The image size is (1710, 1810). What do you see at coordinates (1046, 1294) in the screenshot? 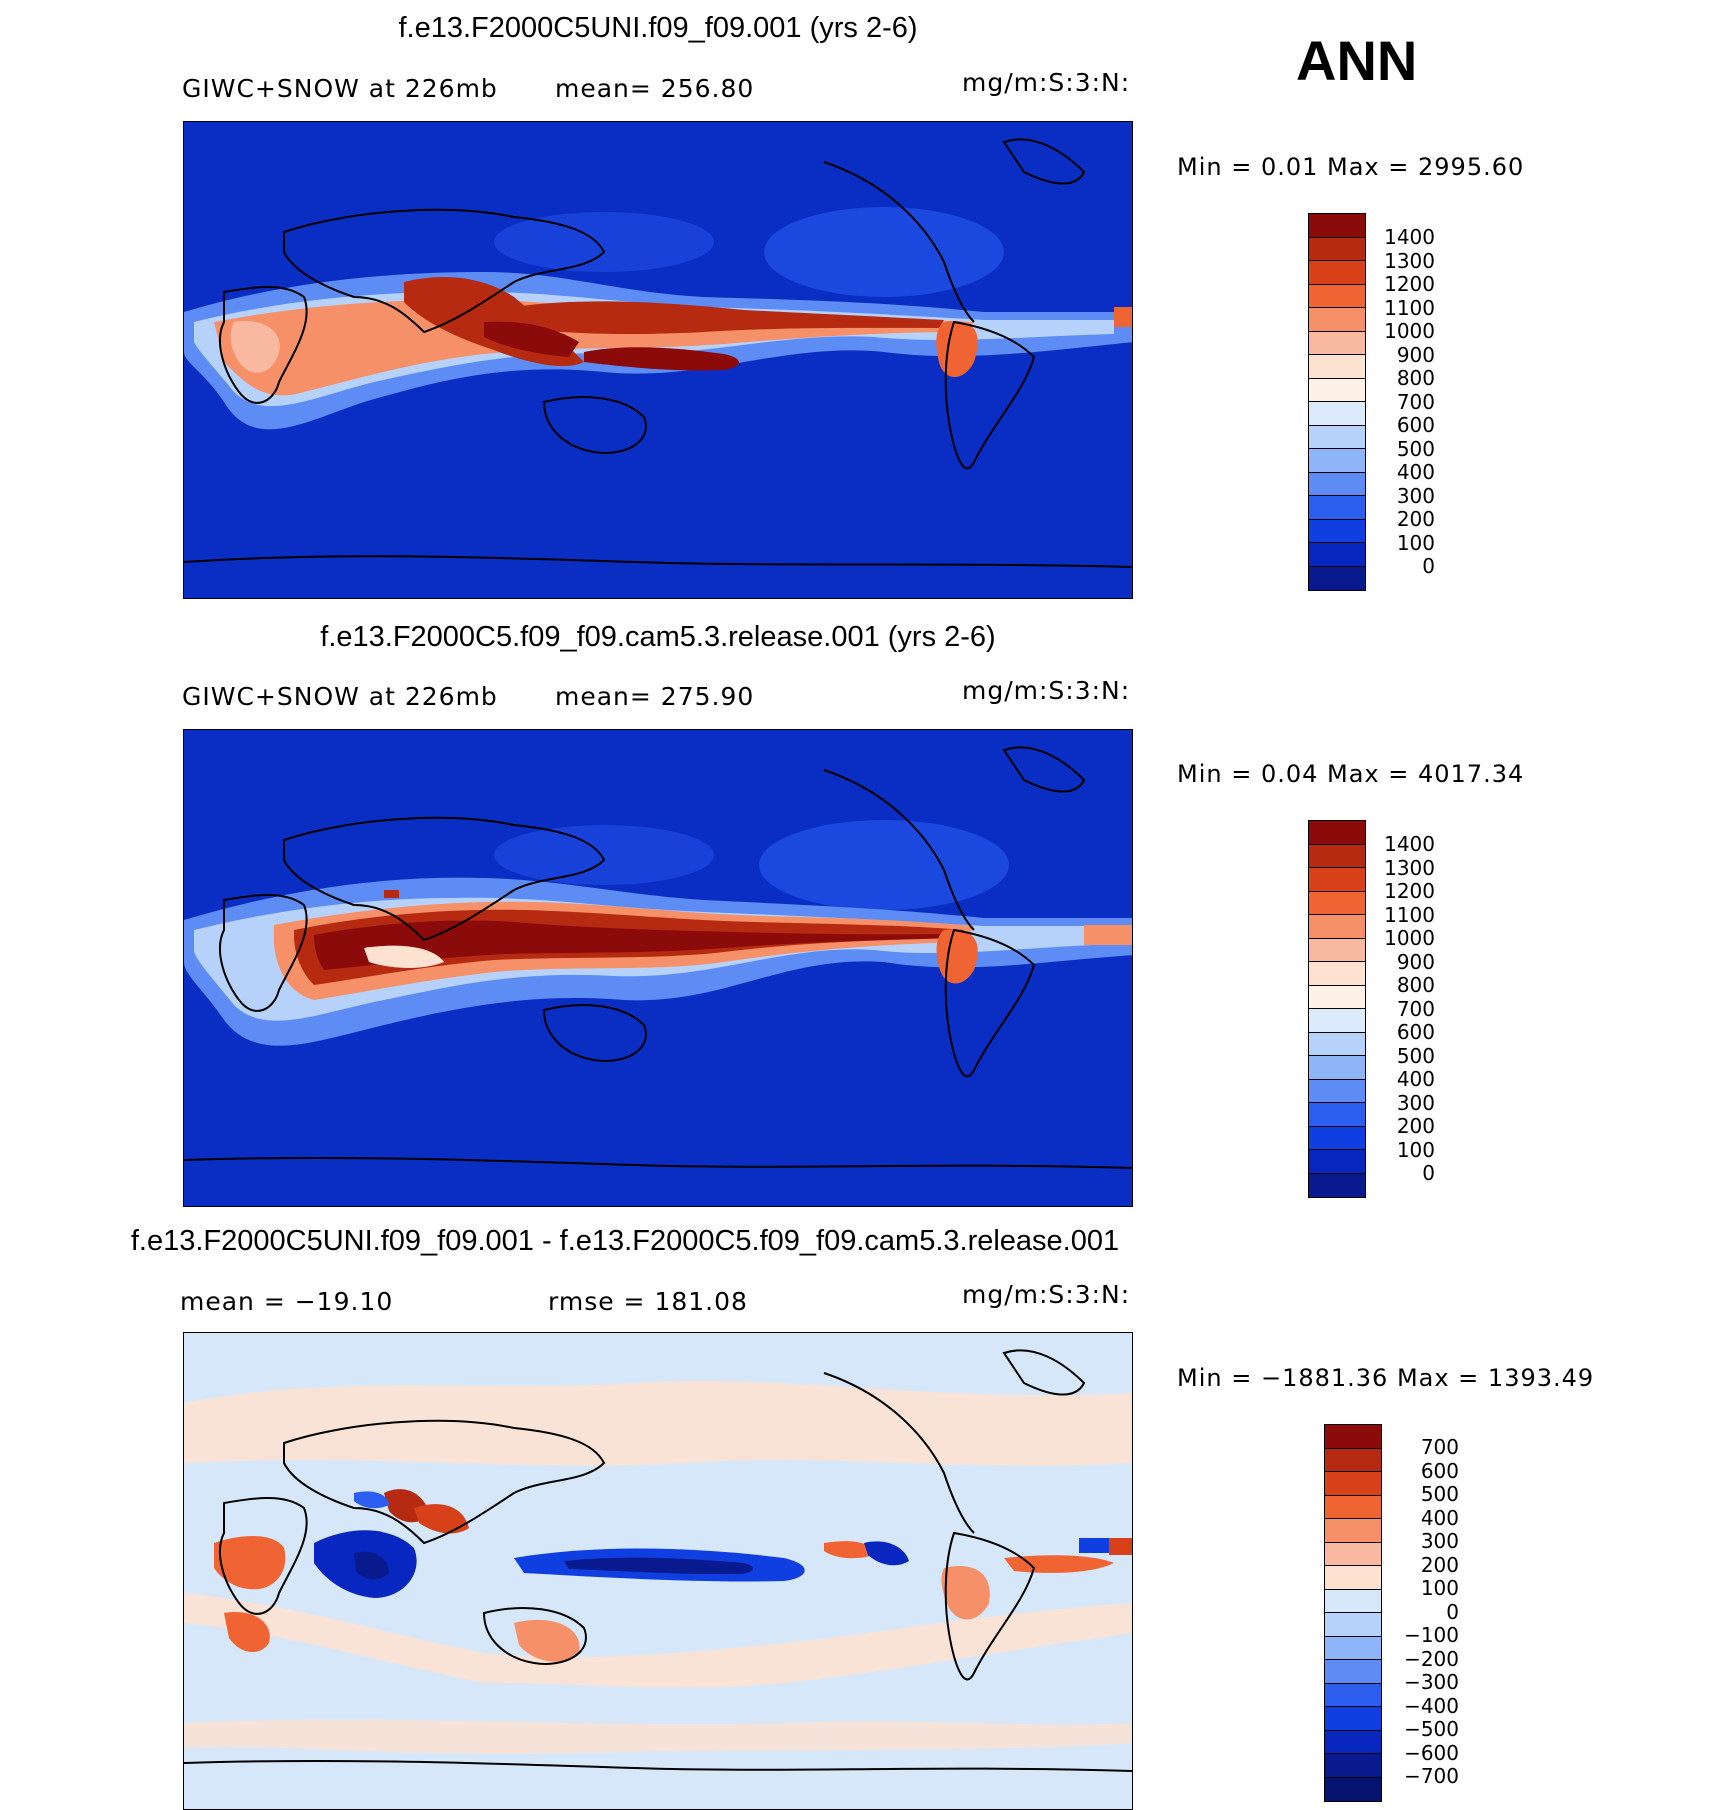
I see `panel3-units-label: mg/m:S:3:N:` at bounding box center [1046, 1294].